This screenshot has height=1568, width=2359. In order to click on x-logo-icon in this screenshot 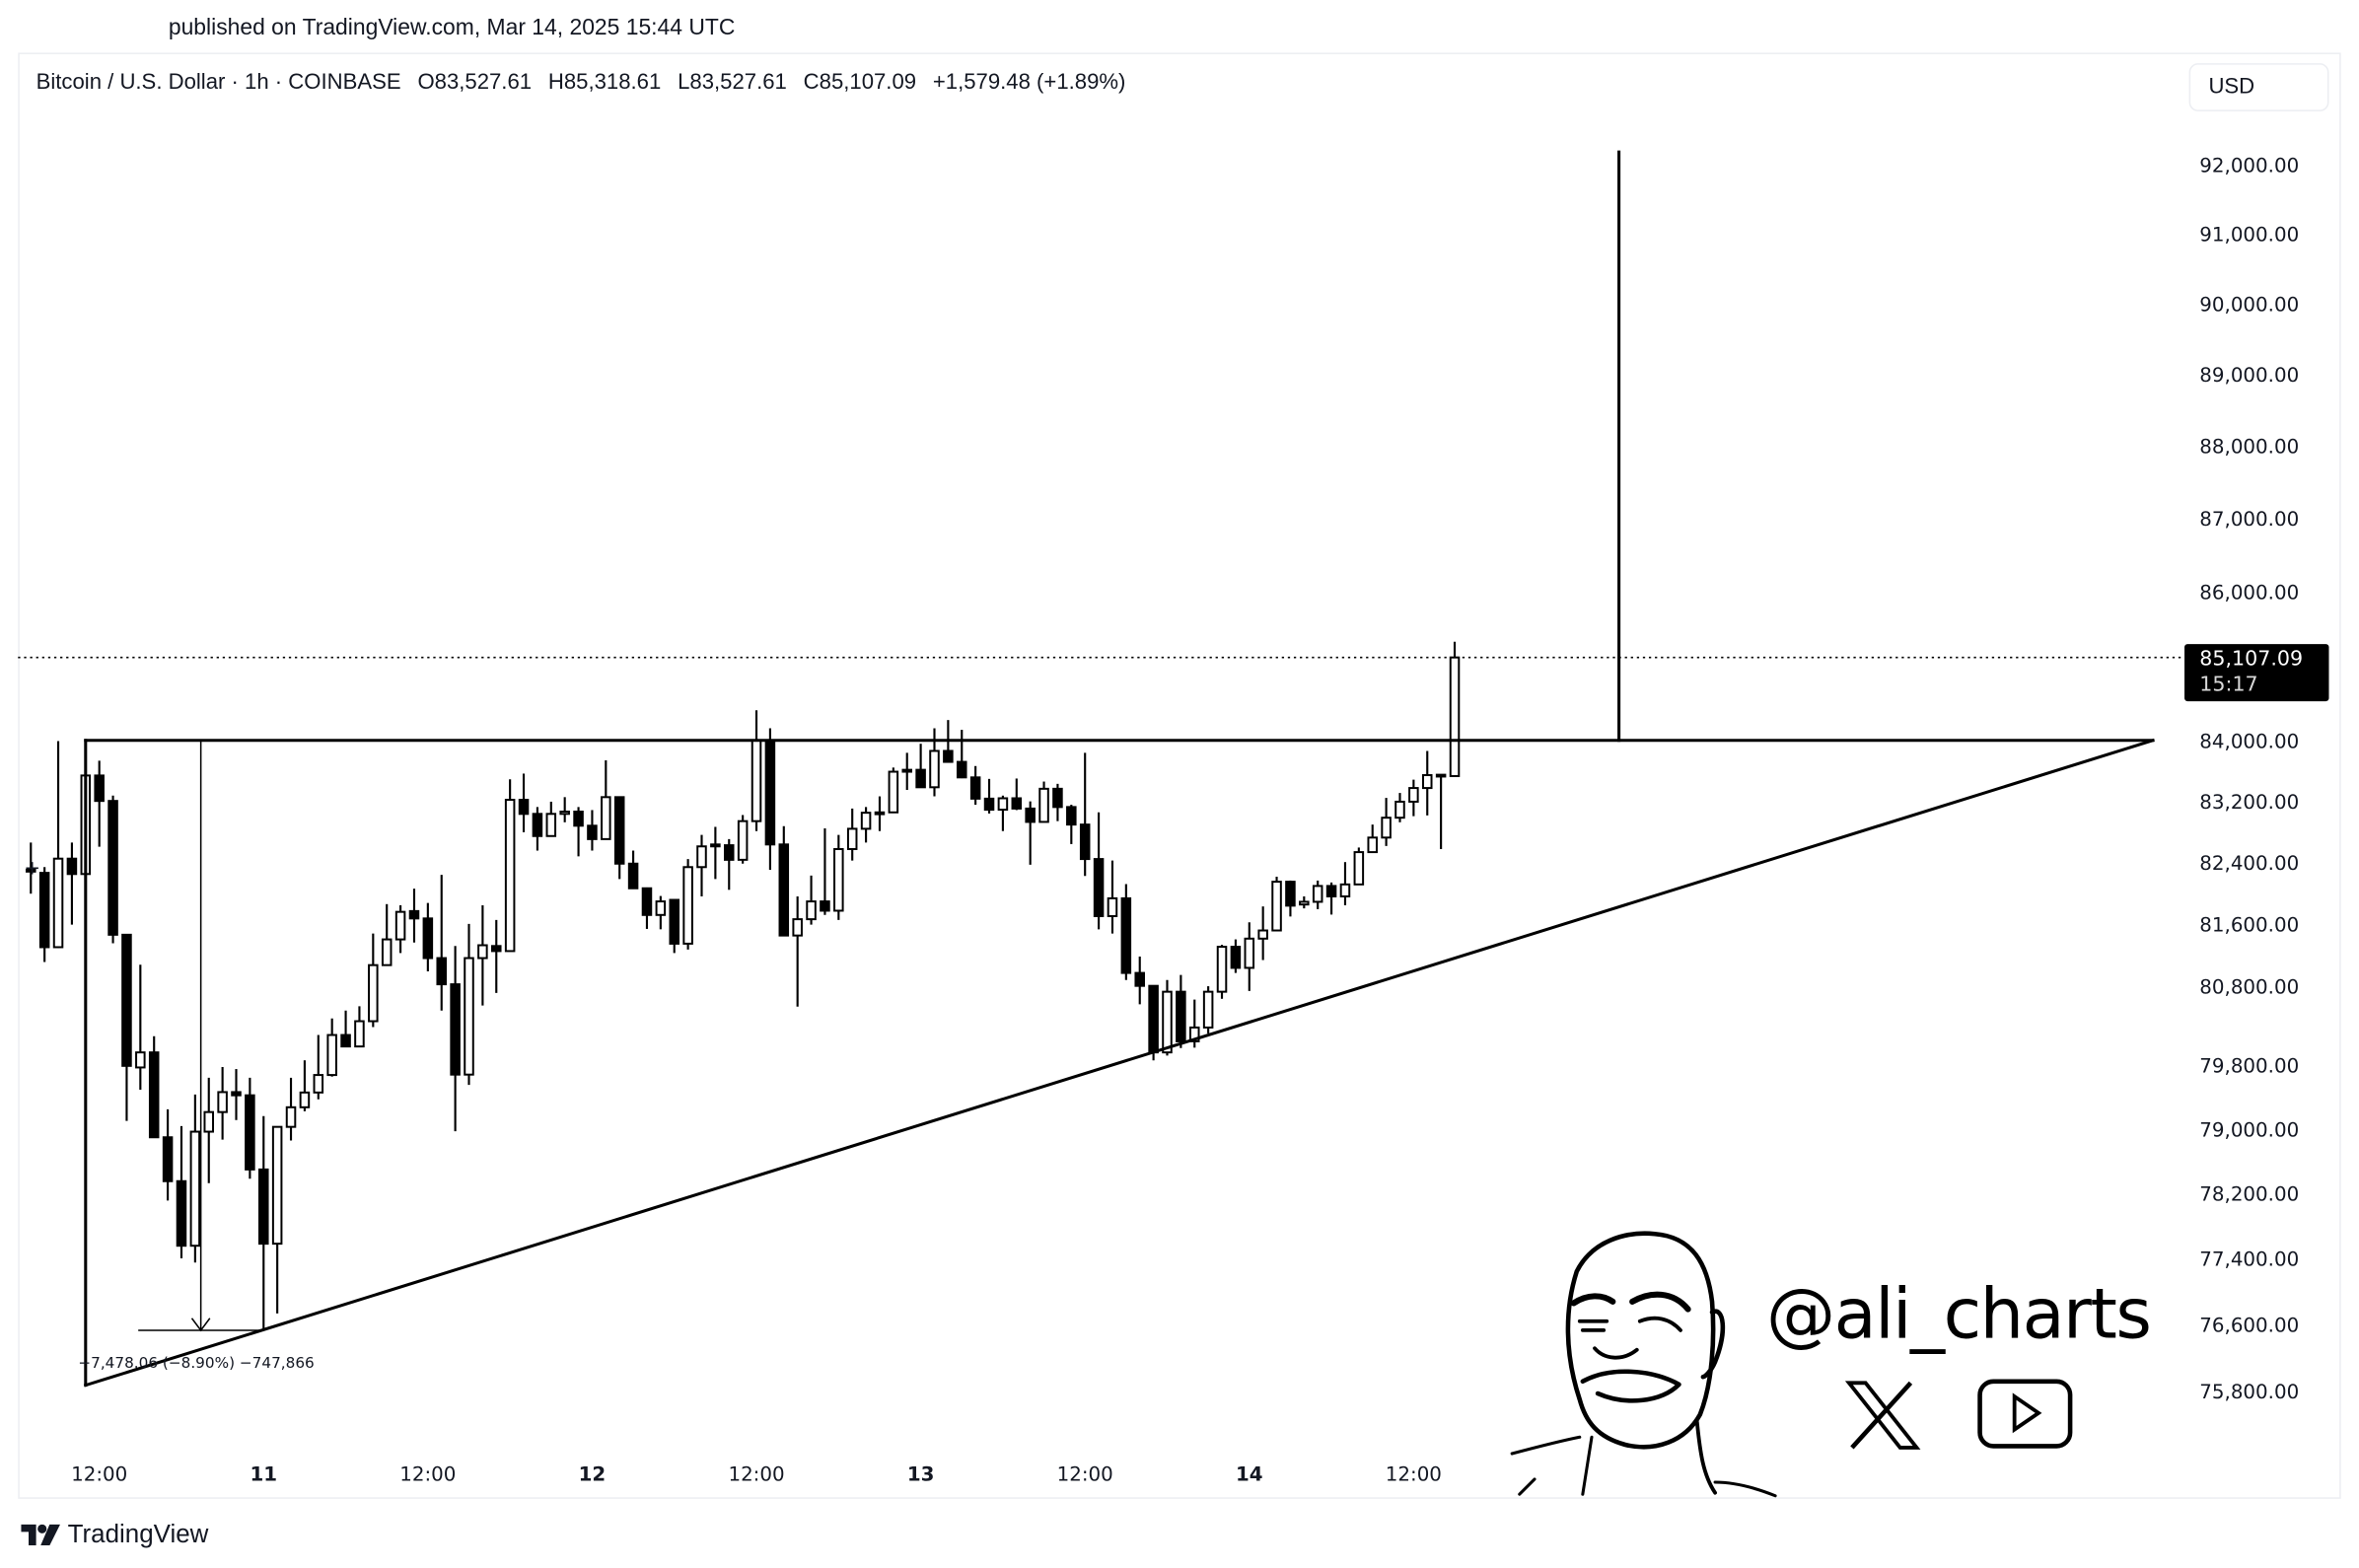, I will do `click(1882, 1415)`.